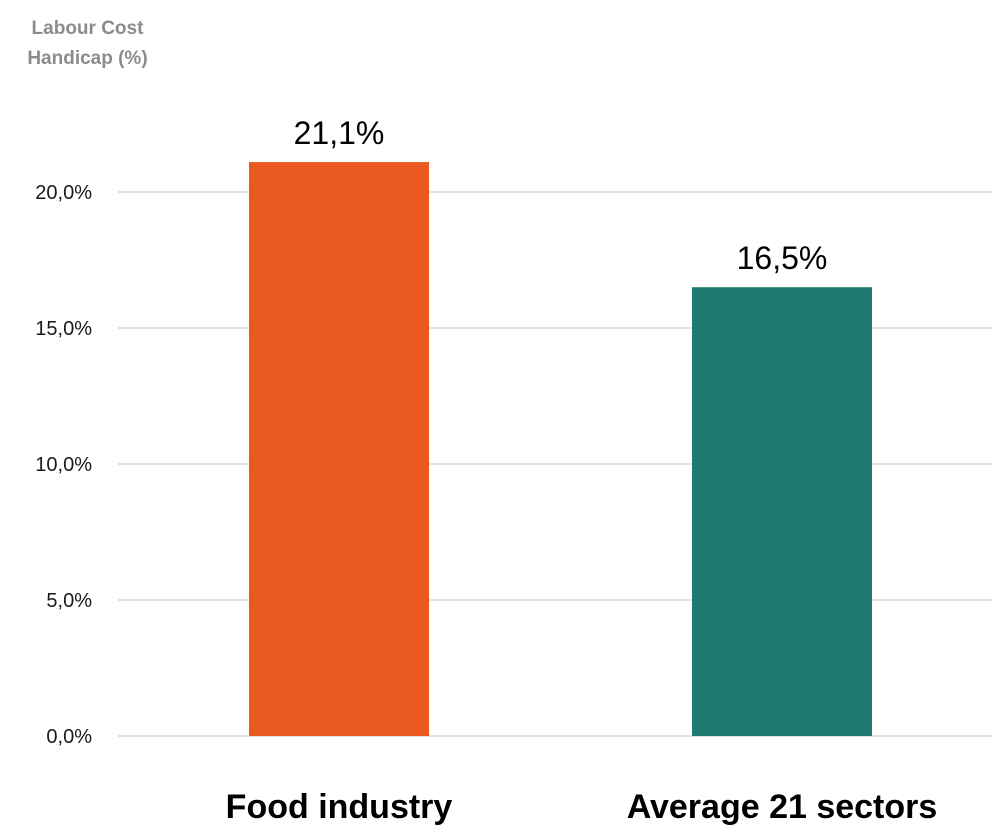 The width and height of the screenshot is (992, 826). Describe the element at coordinates (782, 807) in the screenshot. I see `category-label: Average 21 sectors` at that location.